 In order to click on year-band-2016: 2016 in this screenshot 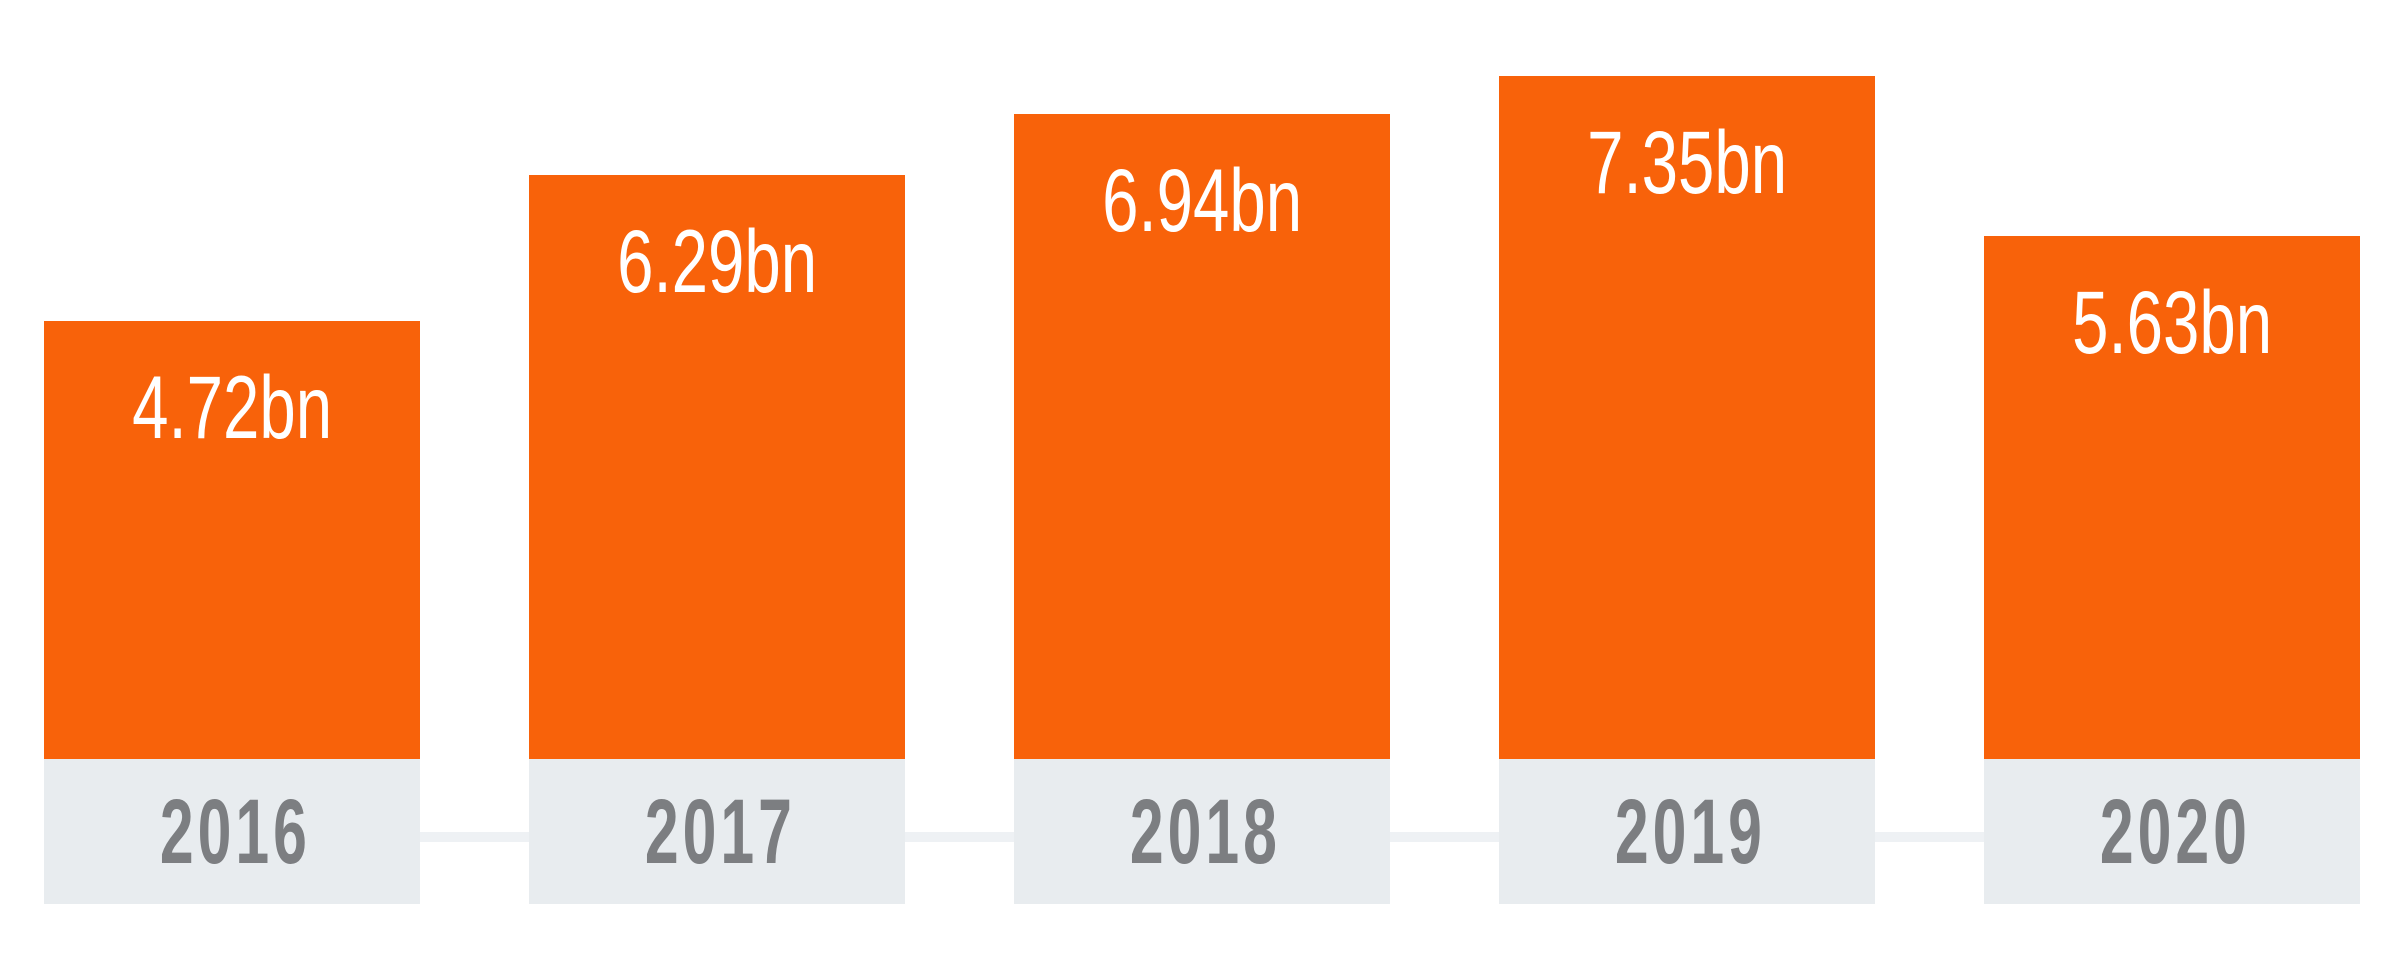, I will do `click(232, 831)`.